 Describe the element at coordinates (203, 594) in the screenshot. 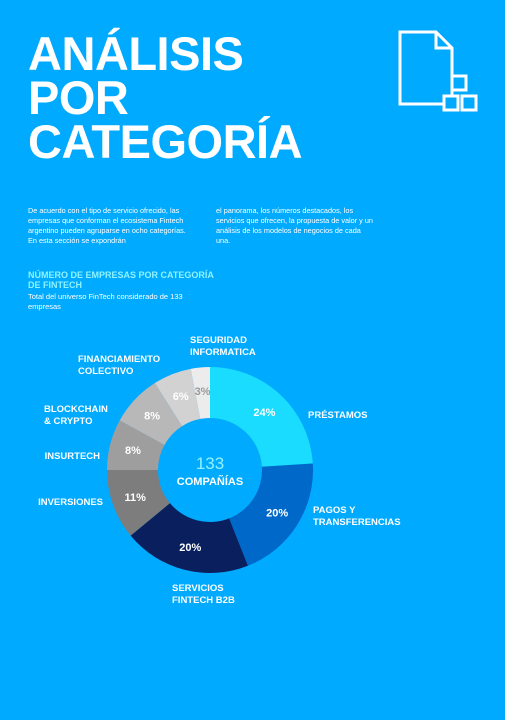

I see `category-label: SERVICIOS FINTECH B2B` at that location.